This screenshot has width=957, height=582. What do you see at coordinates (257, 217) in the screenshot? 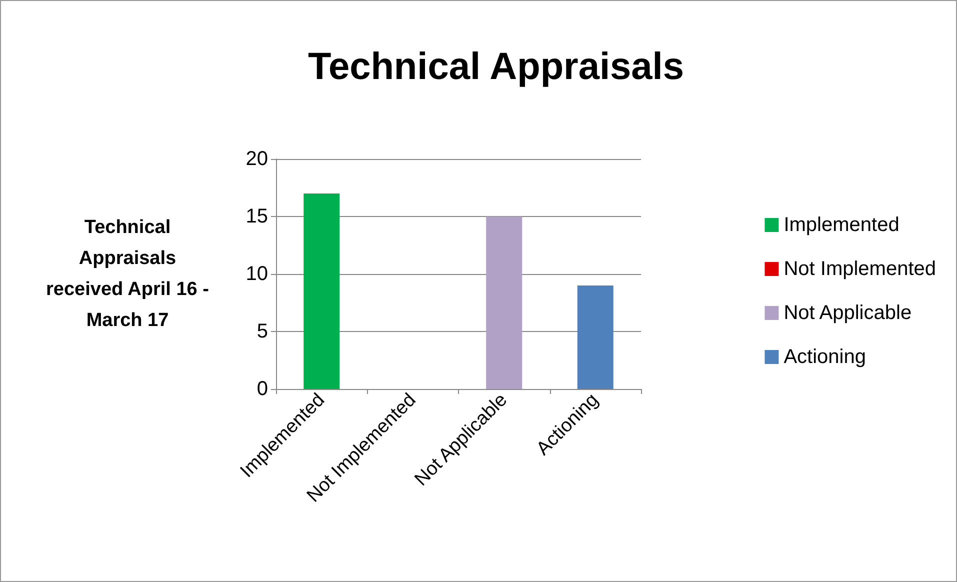
I see `y-tick-label: 15` at bounding box center [257, 217].